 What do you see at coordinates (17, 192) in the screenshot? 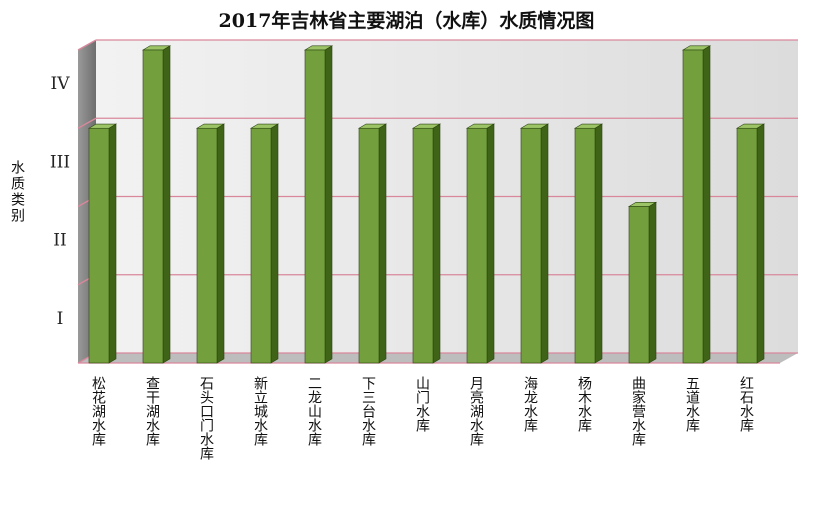
I see `y-axis-label: 水质类别` at bounding box center [17, 192].